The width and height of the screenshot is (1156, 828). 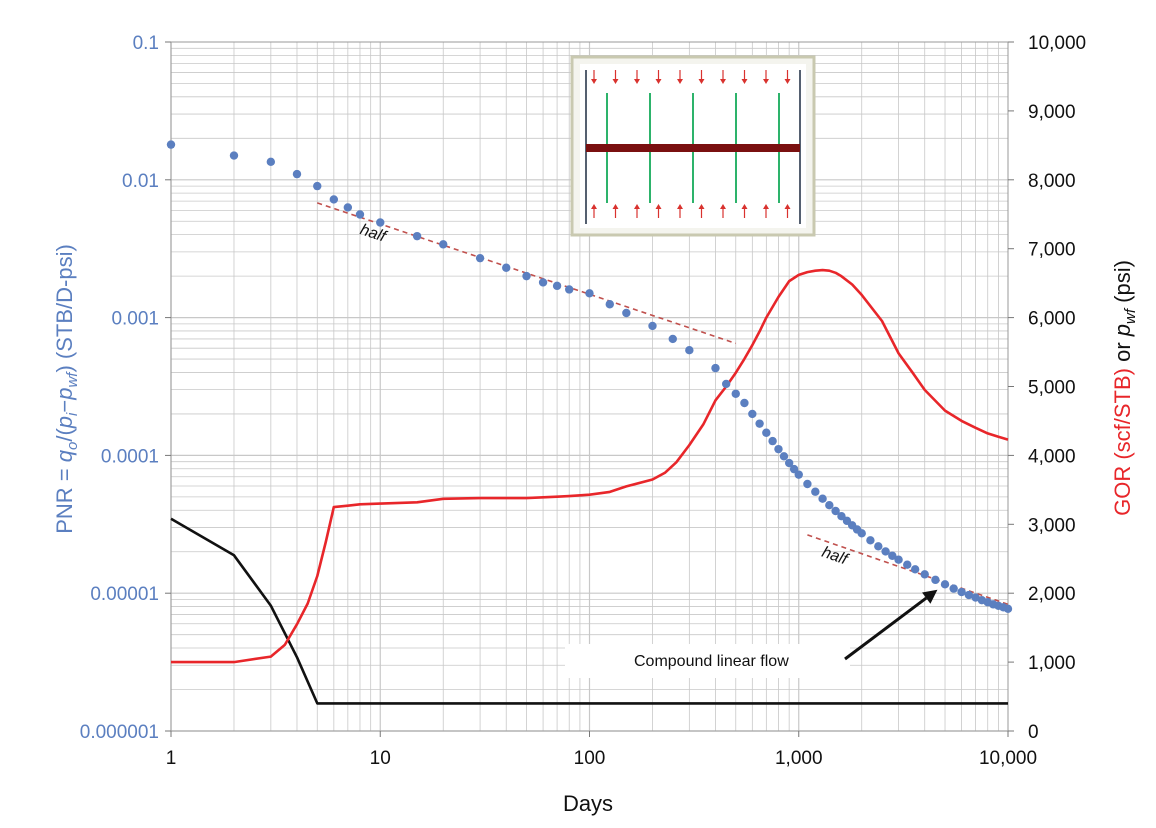 What do you see at coordinates (1008, 758) in the screenshot?
I see `x-tick-label: 10,000` at bounding box center [1008, 758].